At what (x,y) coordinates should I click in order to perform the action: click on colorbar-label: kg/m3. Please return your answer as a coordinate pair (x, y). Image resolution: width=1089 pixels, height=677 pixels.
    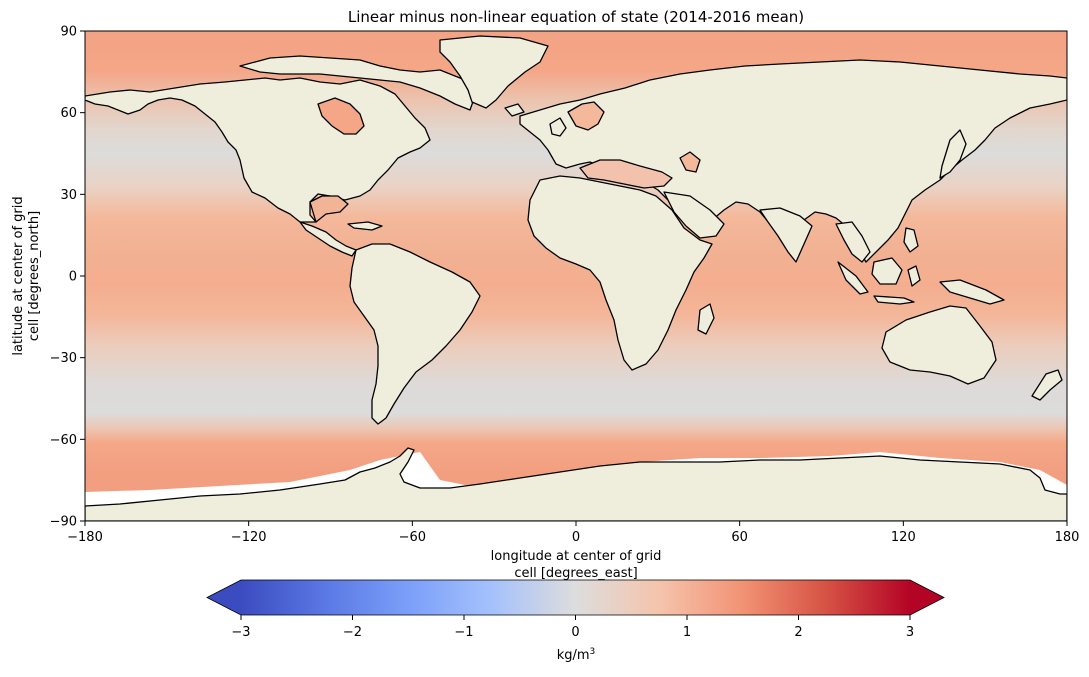
    Looking at the image, I should click on (576, 655).